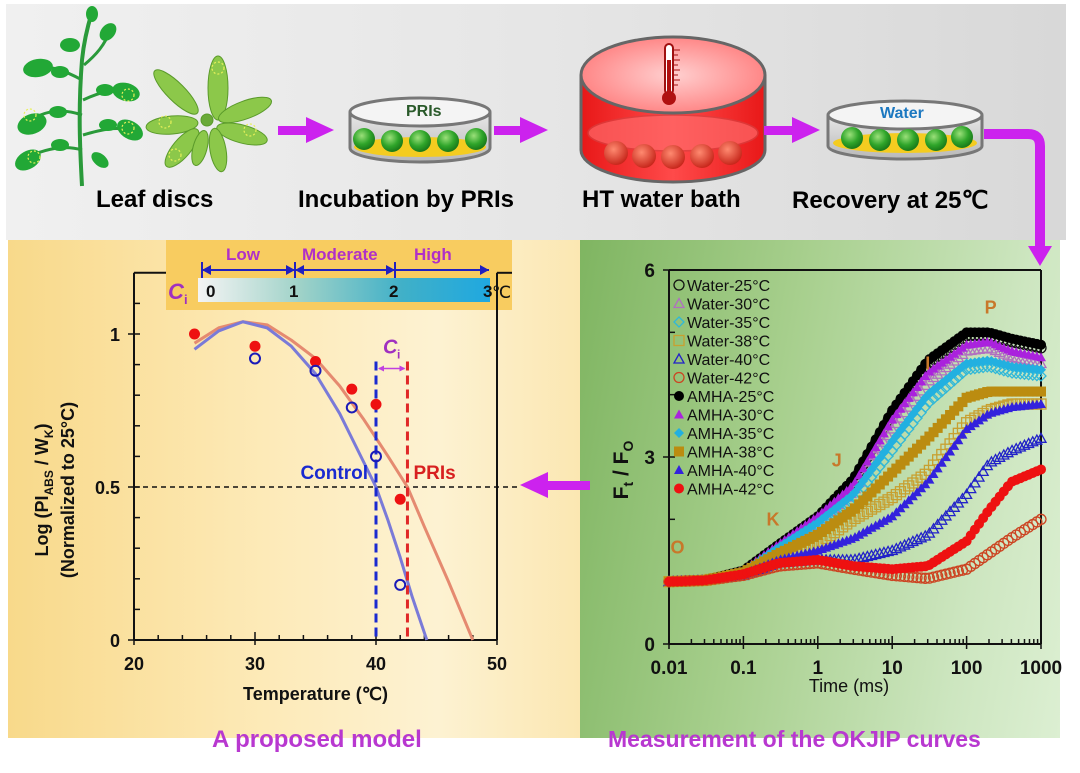  What do you see at coordinates (728, 305) in the screenshot?
I see `legend-label: Water-30°C` at bounding box center [728, 305].